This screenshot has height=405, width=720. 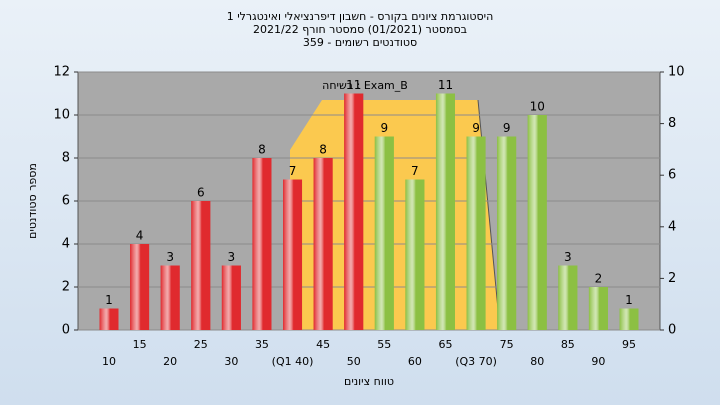 What do you see at coordinates (476, 361) in the screenshot?
I see `x-tick-label: (Q3 70)` at bounding box center [476, 361].